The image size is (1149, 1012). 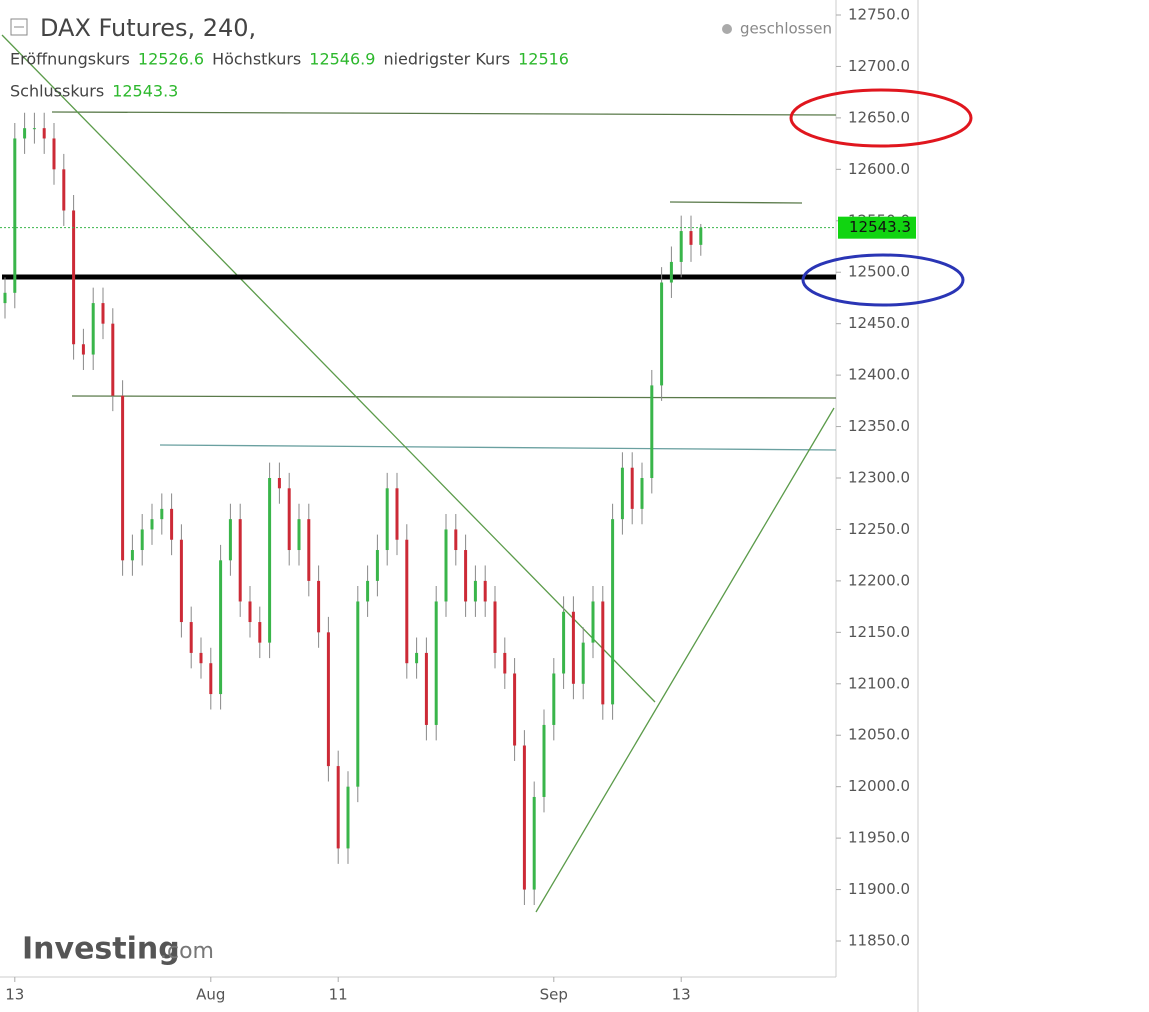 What do you see at coordinates (879, 375) in the screenshot?
I see `y-tick-label: 12400.0` at bounding box center [879, 375].